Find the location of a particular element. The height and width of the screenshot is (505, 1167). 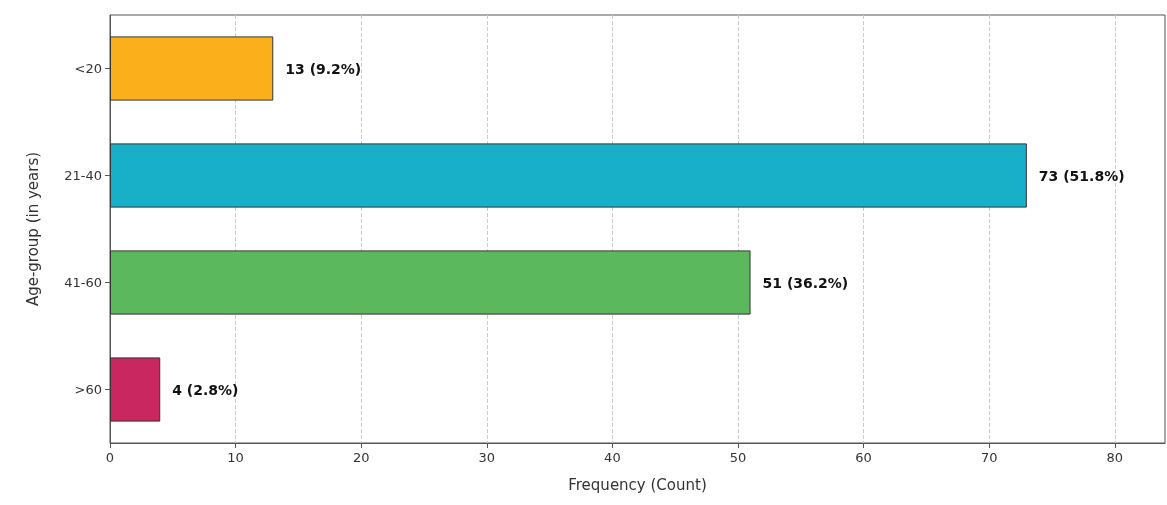

x-tick-label: 30 is located at coordinates (487, 457).